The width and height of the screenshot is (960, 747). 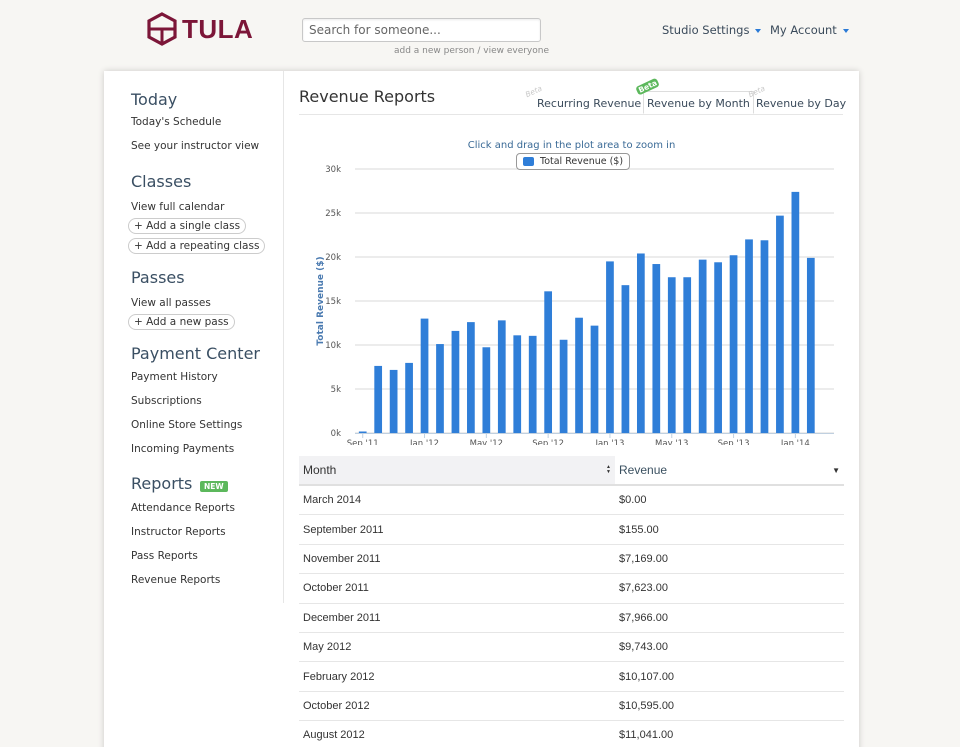 I want to click on cell-revenue: $10,107.00, so click(x=647, y=676).